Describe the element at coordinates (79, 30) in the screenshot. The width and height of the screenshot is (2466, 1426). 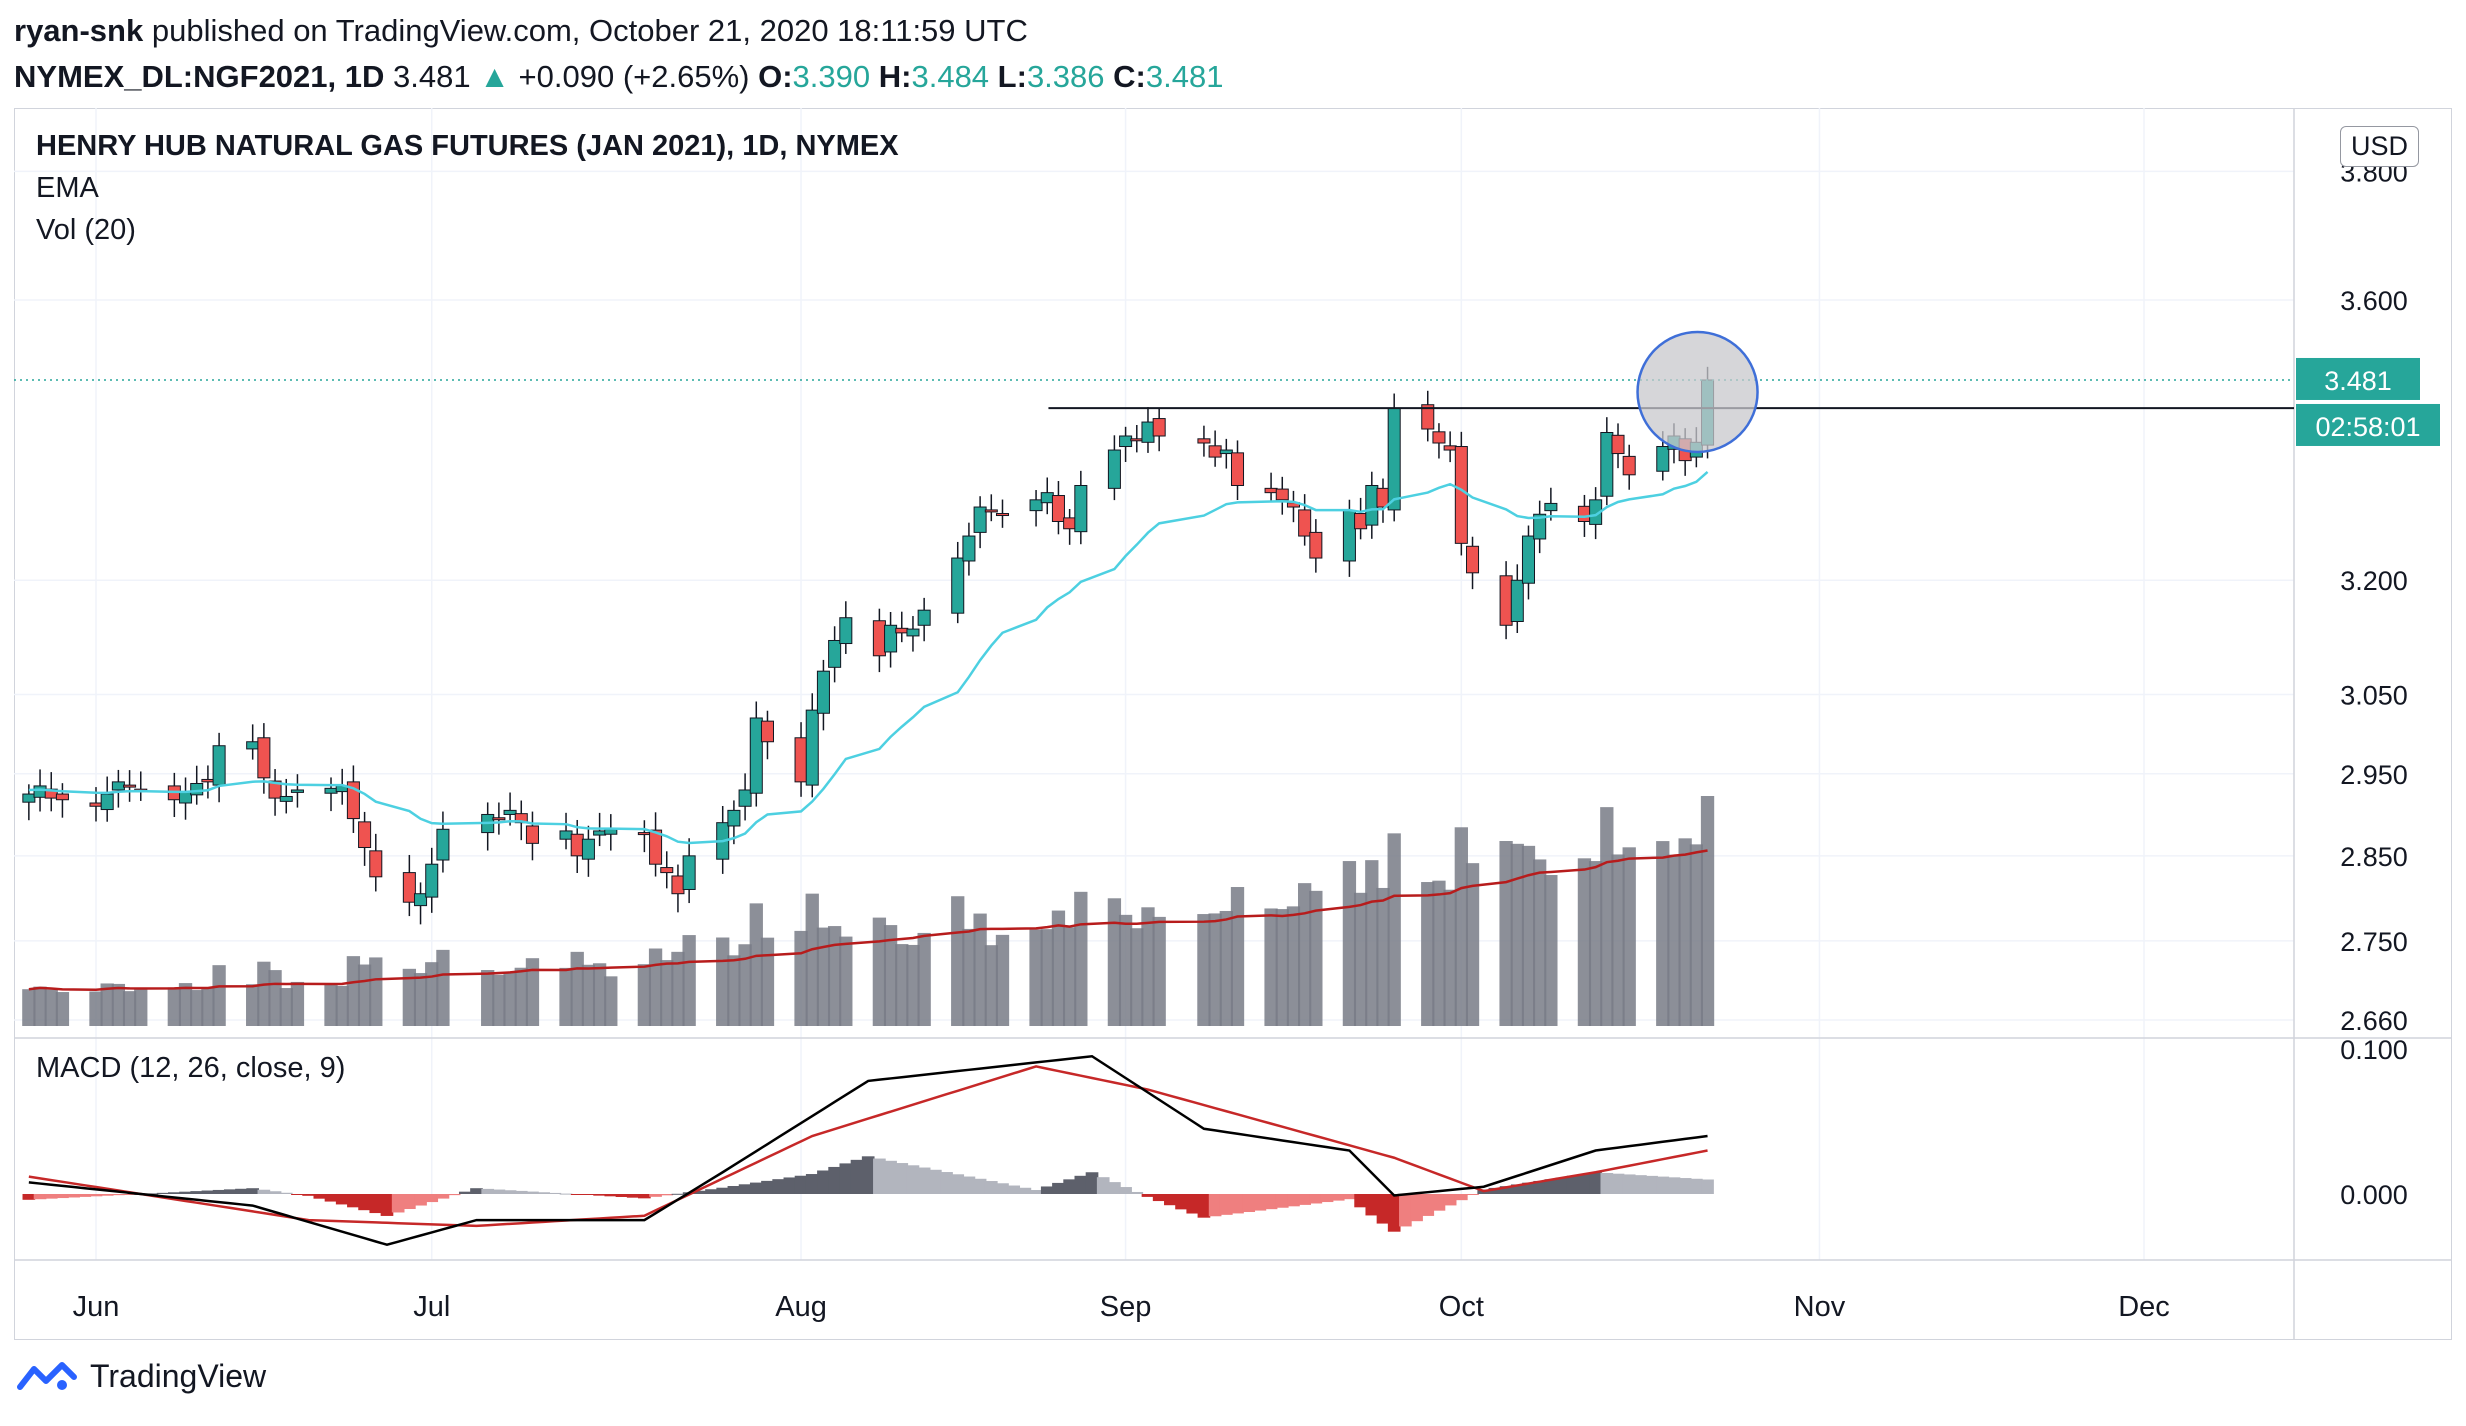
I see `author-name: ryan-snk` at that location.